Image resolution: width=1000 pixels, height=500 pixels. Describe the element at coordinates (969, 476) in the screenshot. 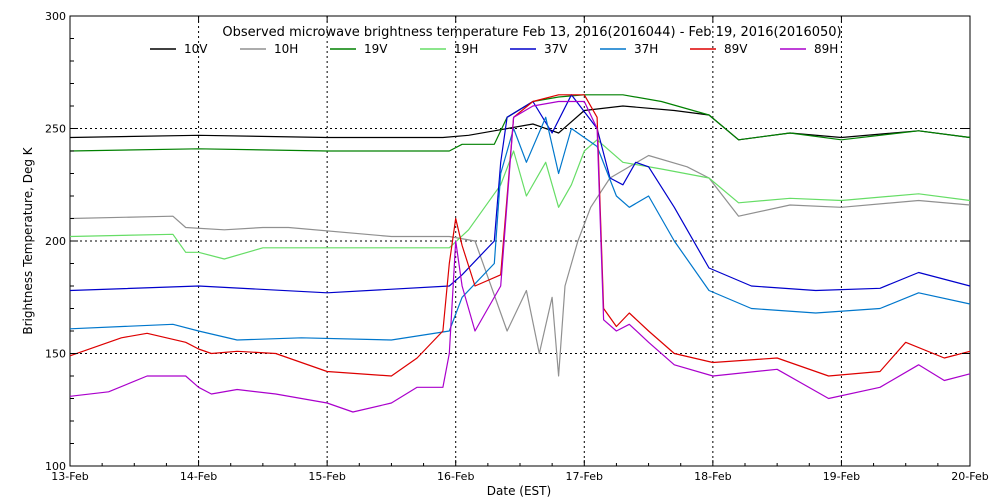

I see `x-tick-label: 20-Feb` at that location.